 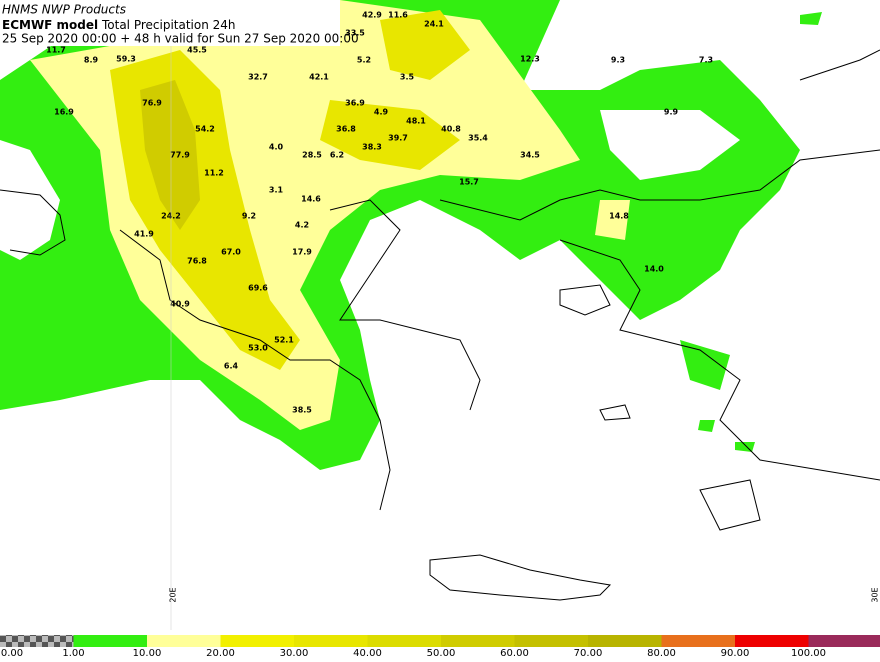 I want to click on map-value: 16.9, so click(x=64, y=112).